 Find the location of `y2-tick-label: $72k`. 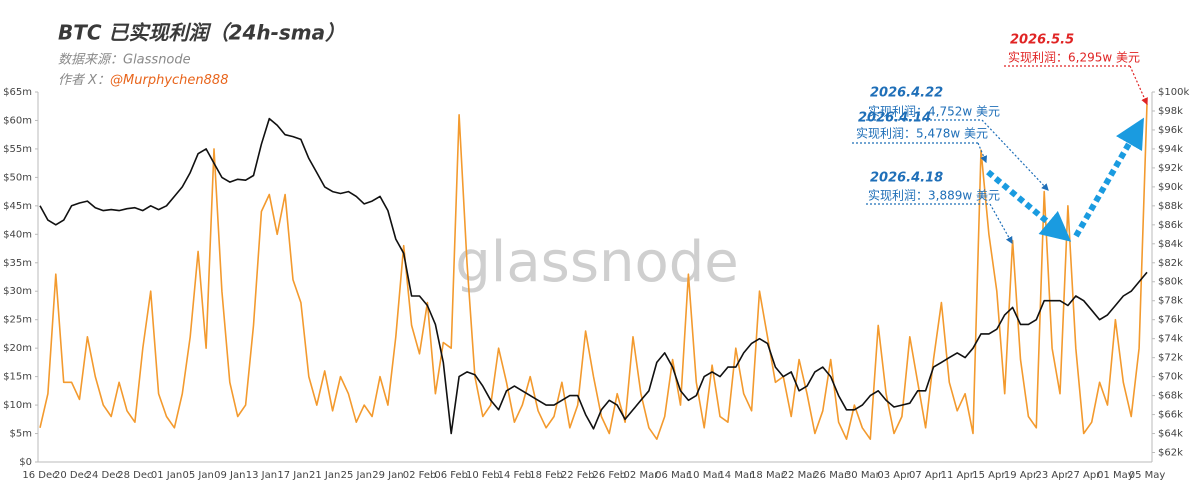

y2-tick-label: $72k is located at coordinates (1170, 358).